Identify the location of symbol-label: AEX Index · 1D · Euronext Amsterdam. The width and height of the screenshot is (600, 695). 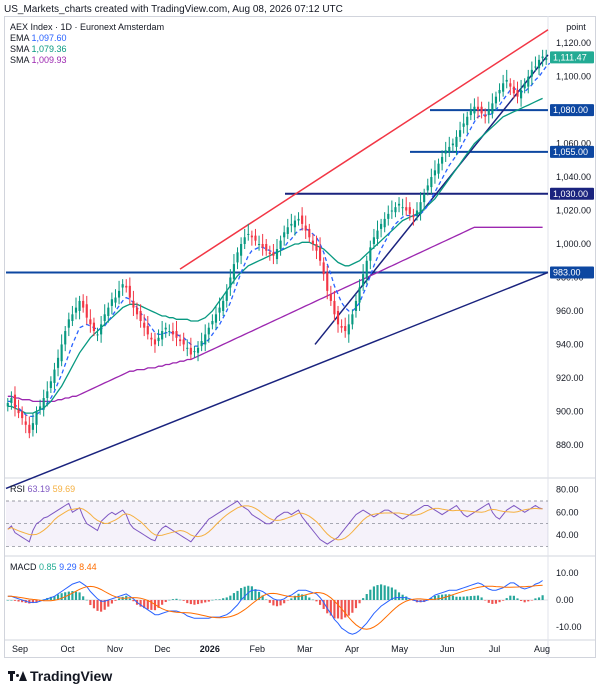
(87, 27).